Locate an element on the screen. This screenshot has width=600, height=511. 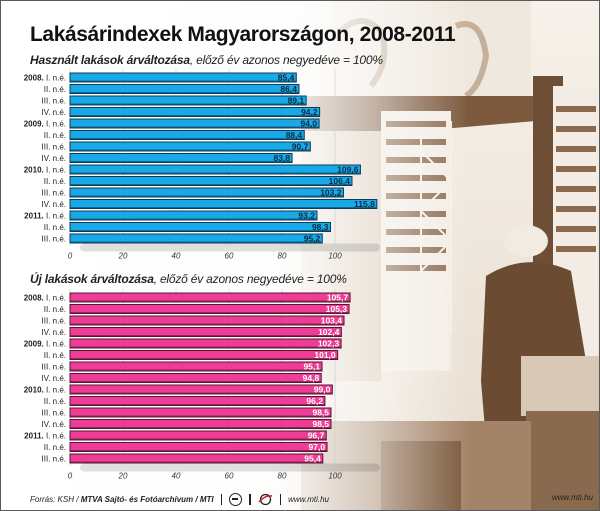
value-label: 95,2 is located at coordinates (312, 239).